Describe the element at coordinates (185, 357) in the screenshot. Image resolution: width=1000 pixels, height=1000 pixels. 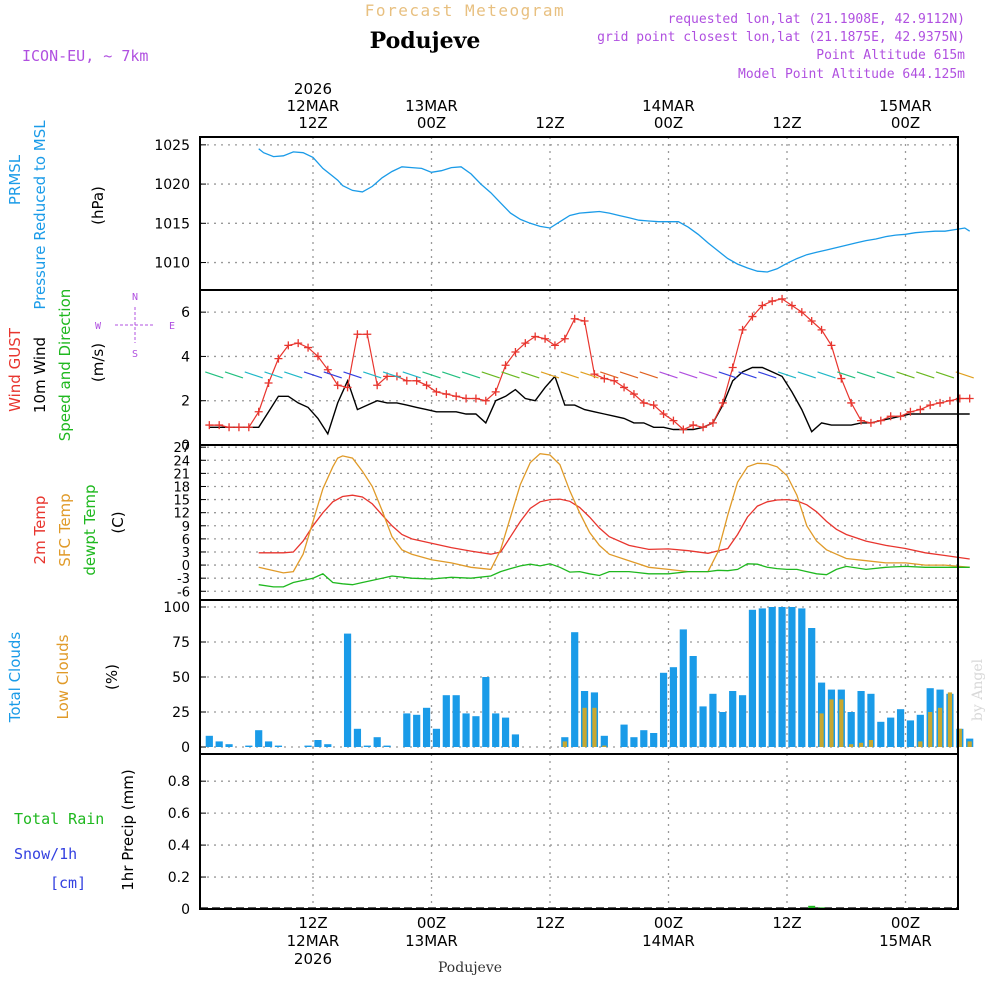
I see `y-tick-label: 4` at that location.